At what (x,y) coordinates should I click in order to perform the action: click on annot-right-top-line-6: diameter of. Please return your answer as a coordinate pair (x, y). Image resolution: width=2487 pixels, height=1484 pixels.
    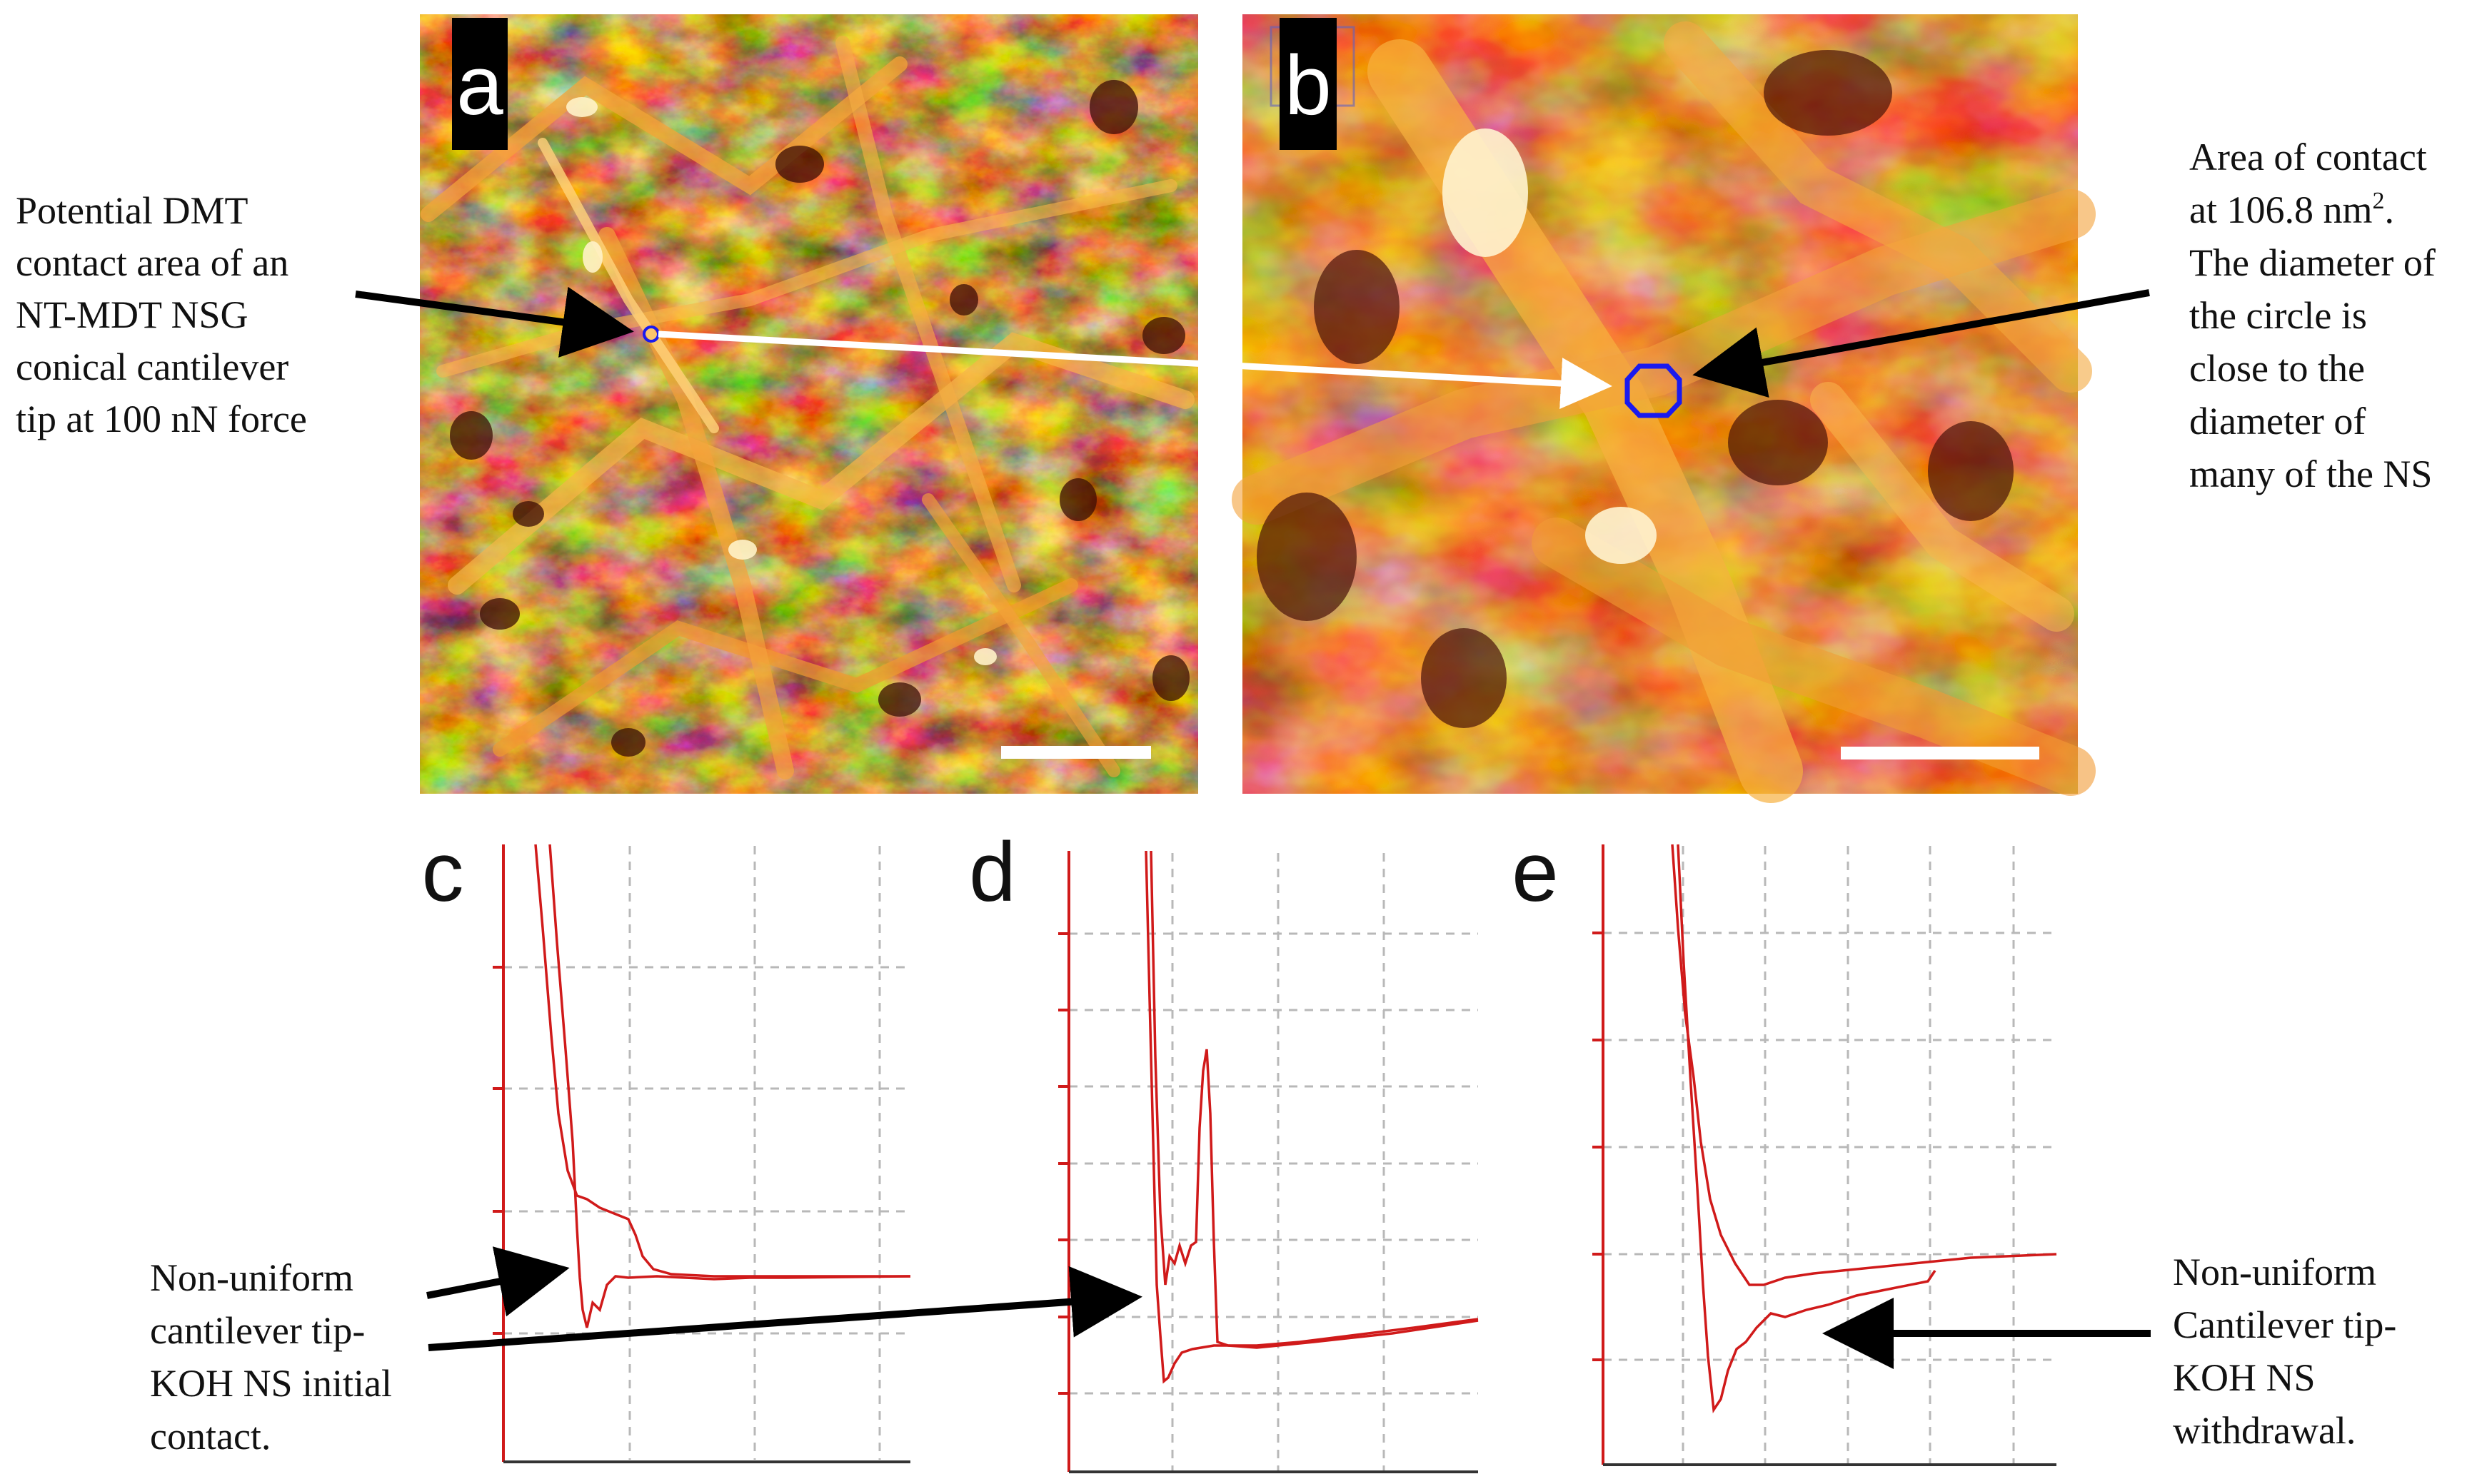
    Looking at the image, I should click on (2277, 421).